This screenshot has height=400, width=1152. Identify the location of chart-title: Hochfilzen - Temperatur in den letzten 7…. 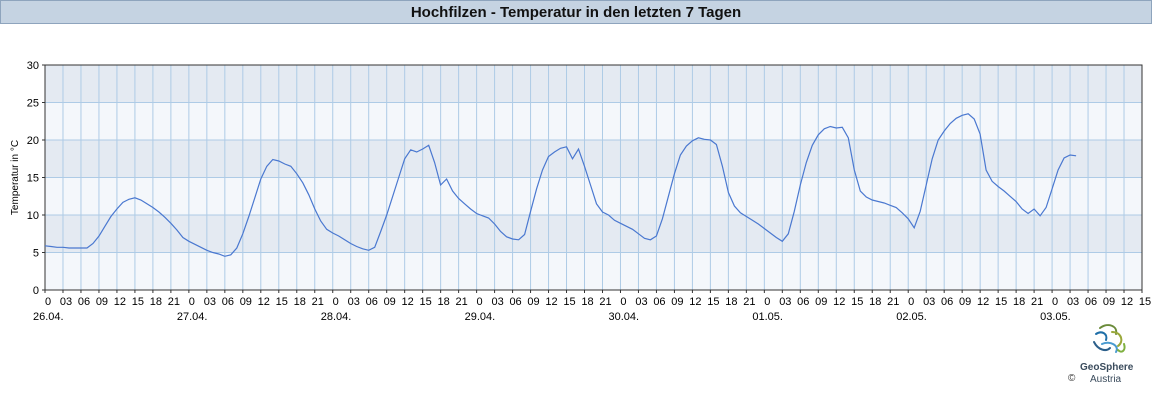
(576, 12).